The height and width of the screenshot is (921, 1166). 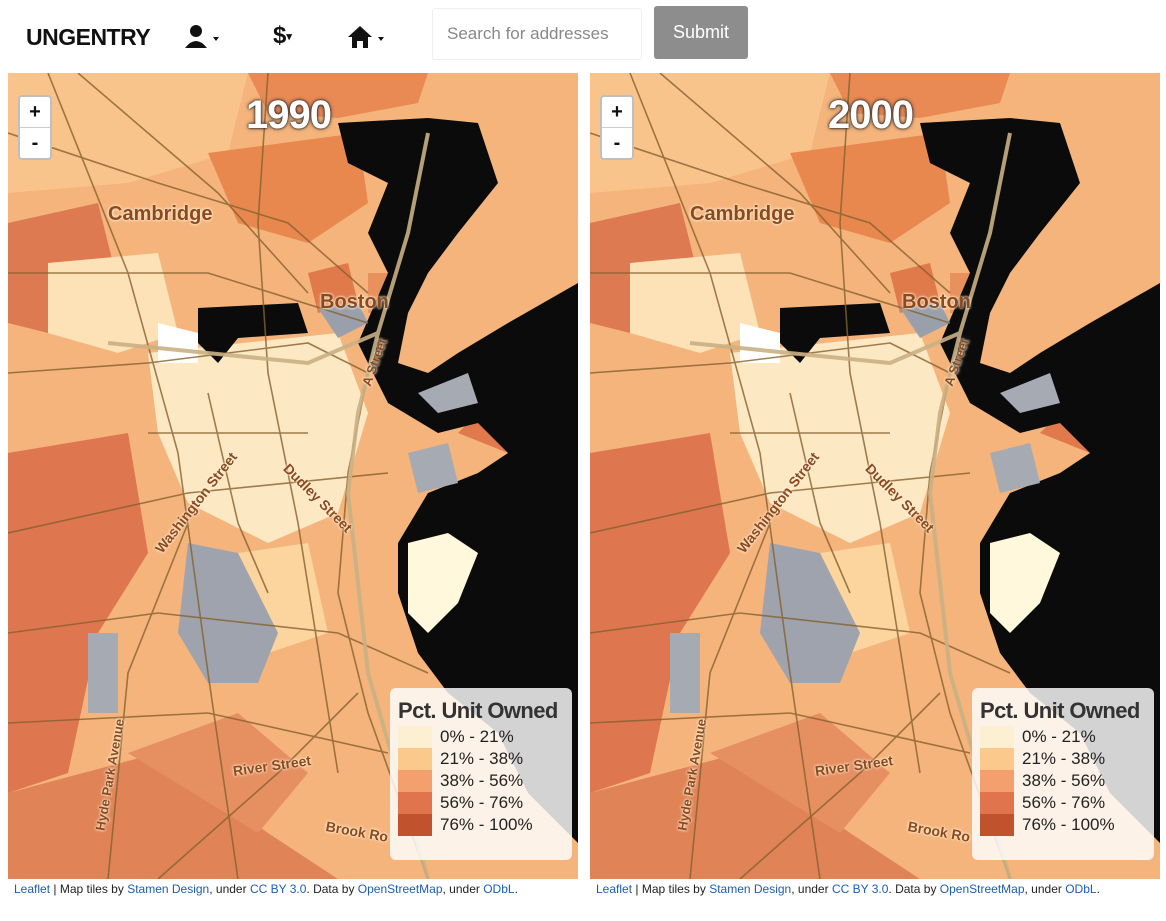 I want to click on navbar: UNGENTRY $▾ Search for addresses Submit, so click(x=583, y=36).